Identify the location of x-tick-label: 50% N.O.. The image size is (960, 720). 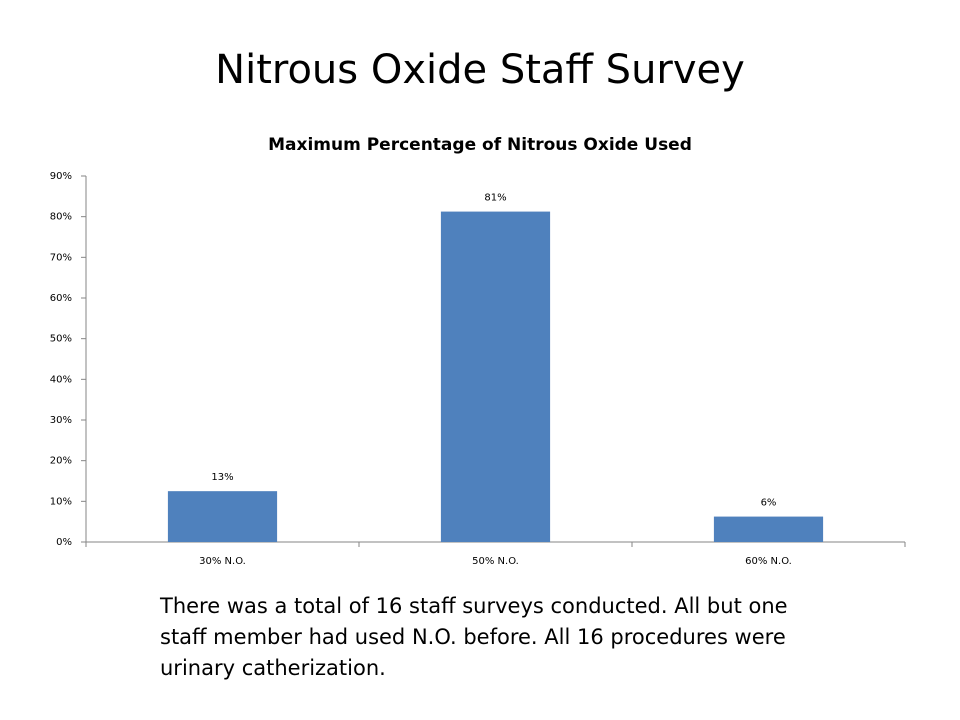
(495, 561).